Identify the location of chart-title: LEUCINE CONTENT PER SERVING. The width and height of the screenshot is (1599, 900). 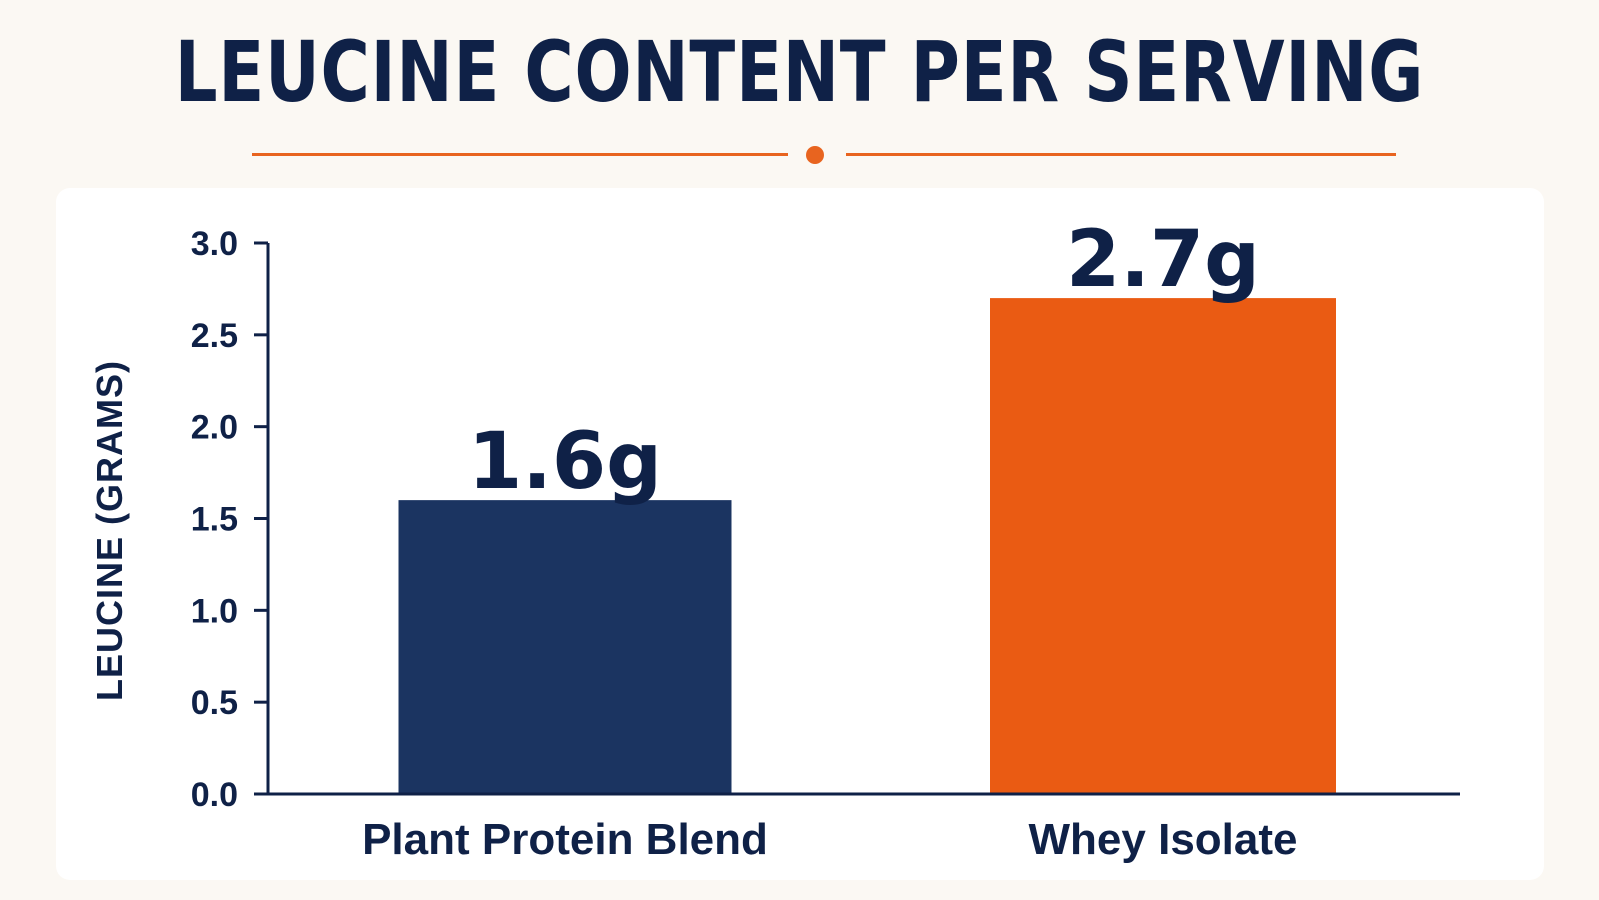
(799, 72).